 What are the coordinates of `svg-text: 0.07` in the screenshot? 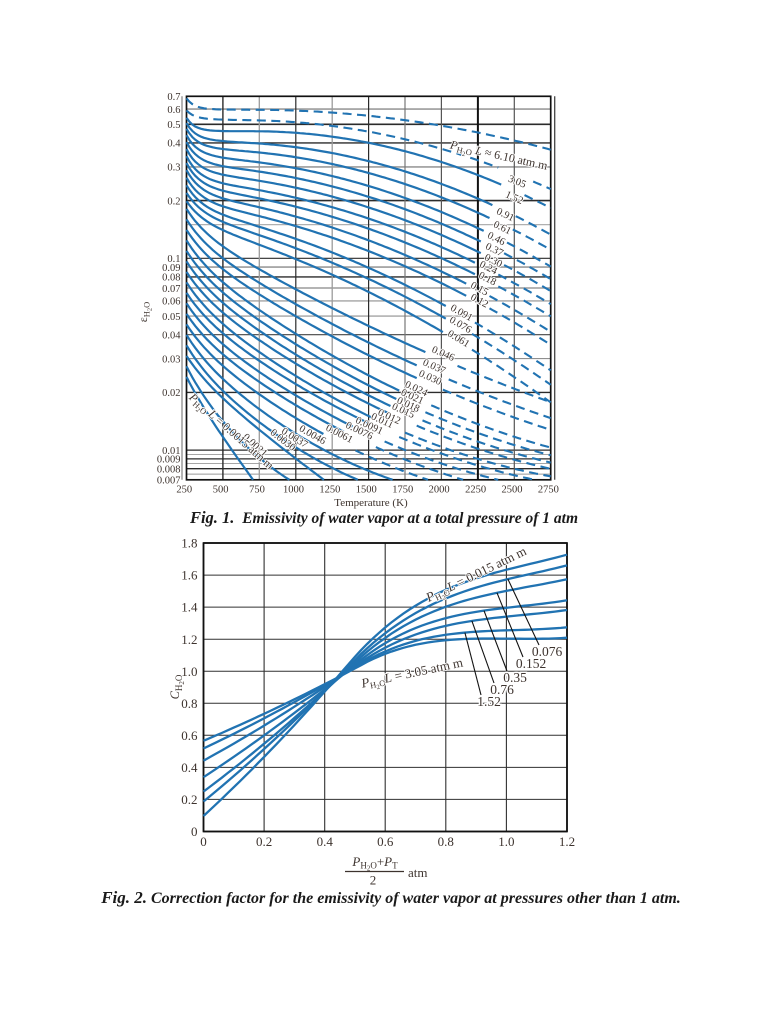 It's located at (171, 289).